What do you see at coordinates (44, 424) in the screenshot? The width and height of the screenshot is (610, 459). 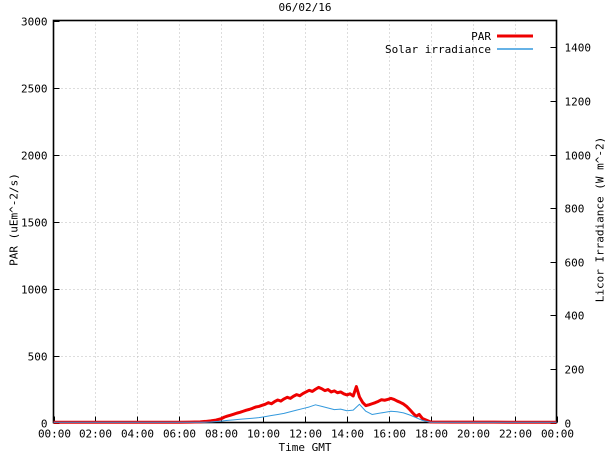 I see `tick-label-y-left: 0` at bounding box center [44, 424].